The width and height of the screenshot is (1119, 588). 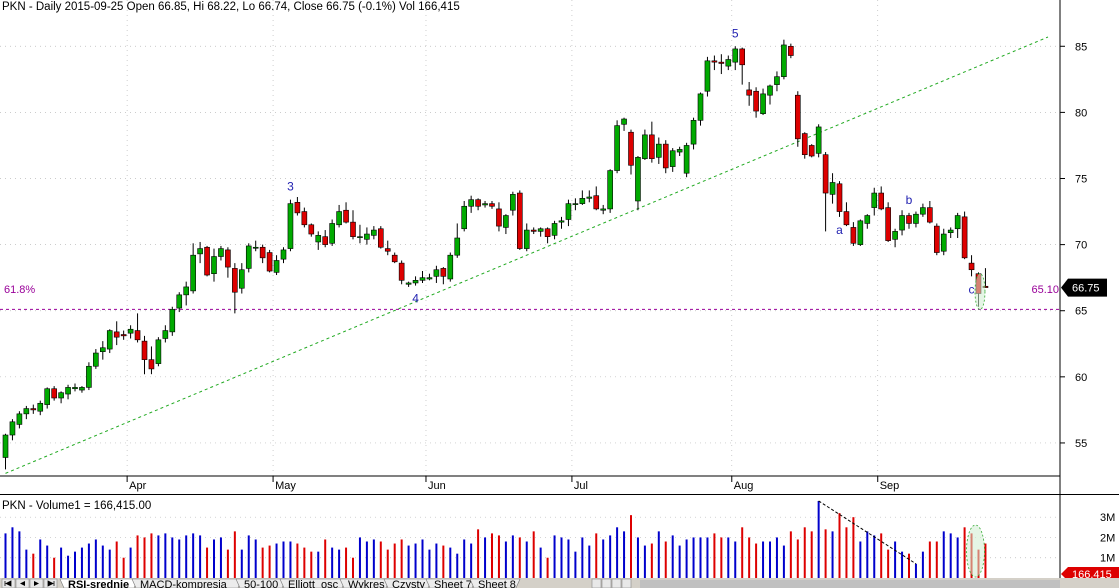 I want to click on fib-level-label: 61.8%, so click(x=19, y=290).